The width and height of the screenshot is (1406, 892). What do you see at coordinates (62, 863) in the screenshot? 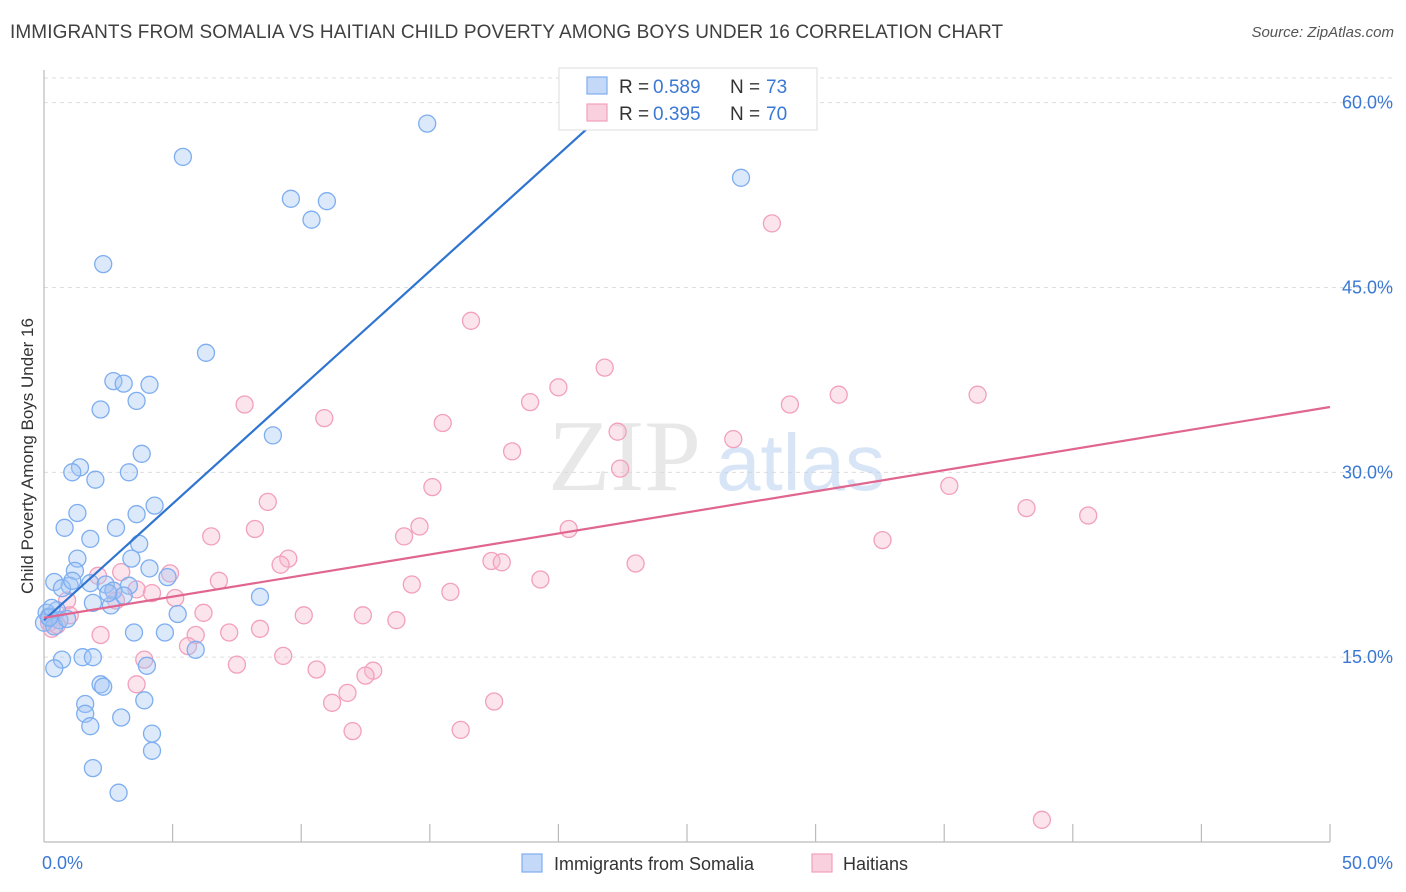
I see `x-tick-label: 0.0%` at bounding box center [62, 863].